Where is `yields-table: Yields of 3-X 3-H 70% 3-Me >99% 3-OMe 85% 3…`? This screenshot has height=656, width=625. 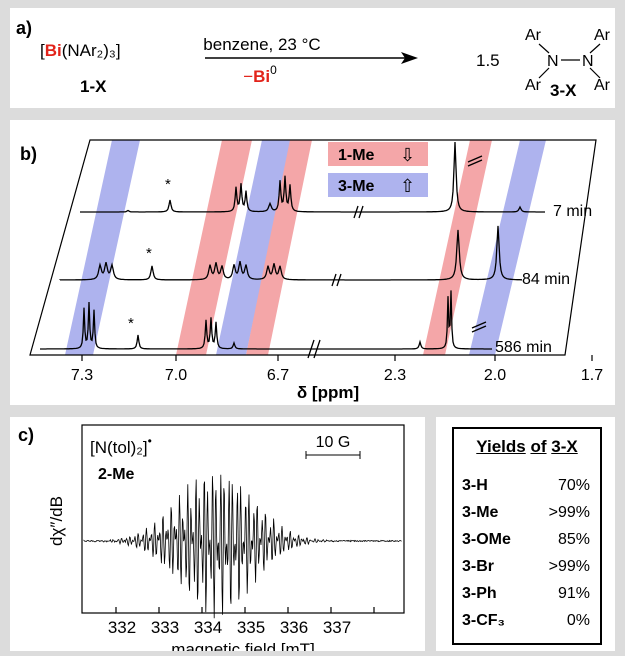 yields-table: Yields of 3-X 3-H 70% 3-Me >99% 3-OMe 85% 3… is located at coordinates (527, 536).